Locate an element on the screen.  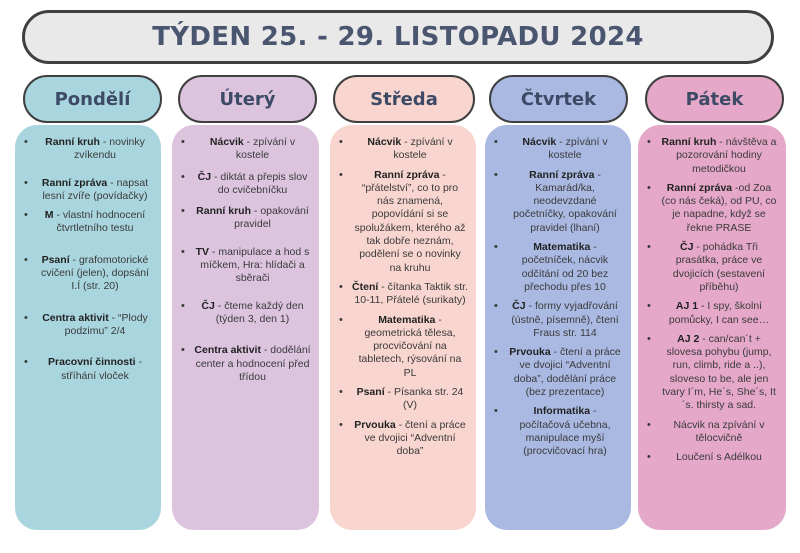
list-item: • Ranní kruh - novinky zvíkendu is located at coordinates (84, 149).